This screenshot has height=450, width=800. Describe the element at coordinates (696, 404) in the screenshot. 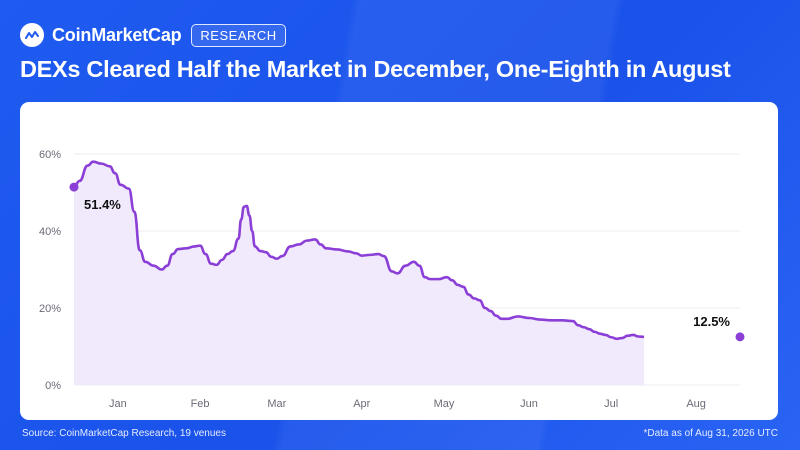

I see `x-tick-label: Aug` at that location.